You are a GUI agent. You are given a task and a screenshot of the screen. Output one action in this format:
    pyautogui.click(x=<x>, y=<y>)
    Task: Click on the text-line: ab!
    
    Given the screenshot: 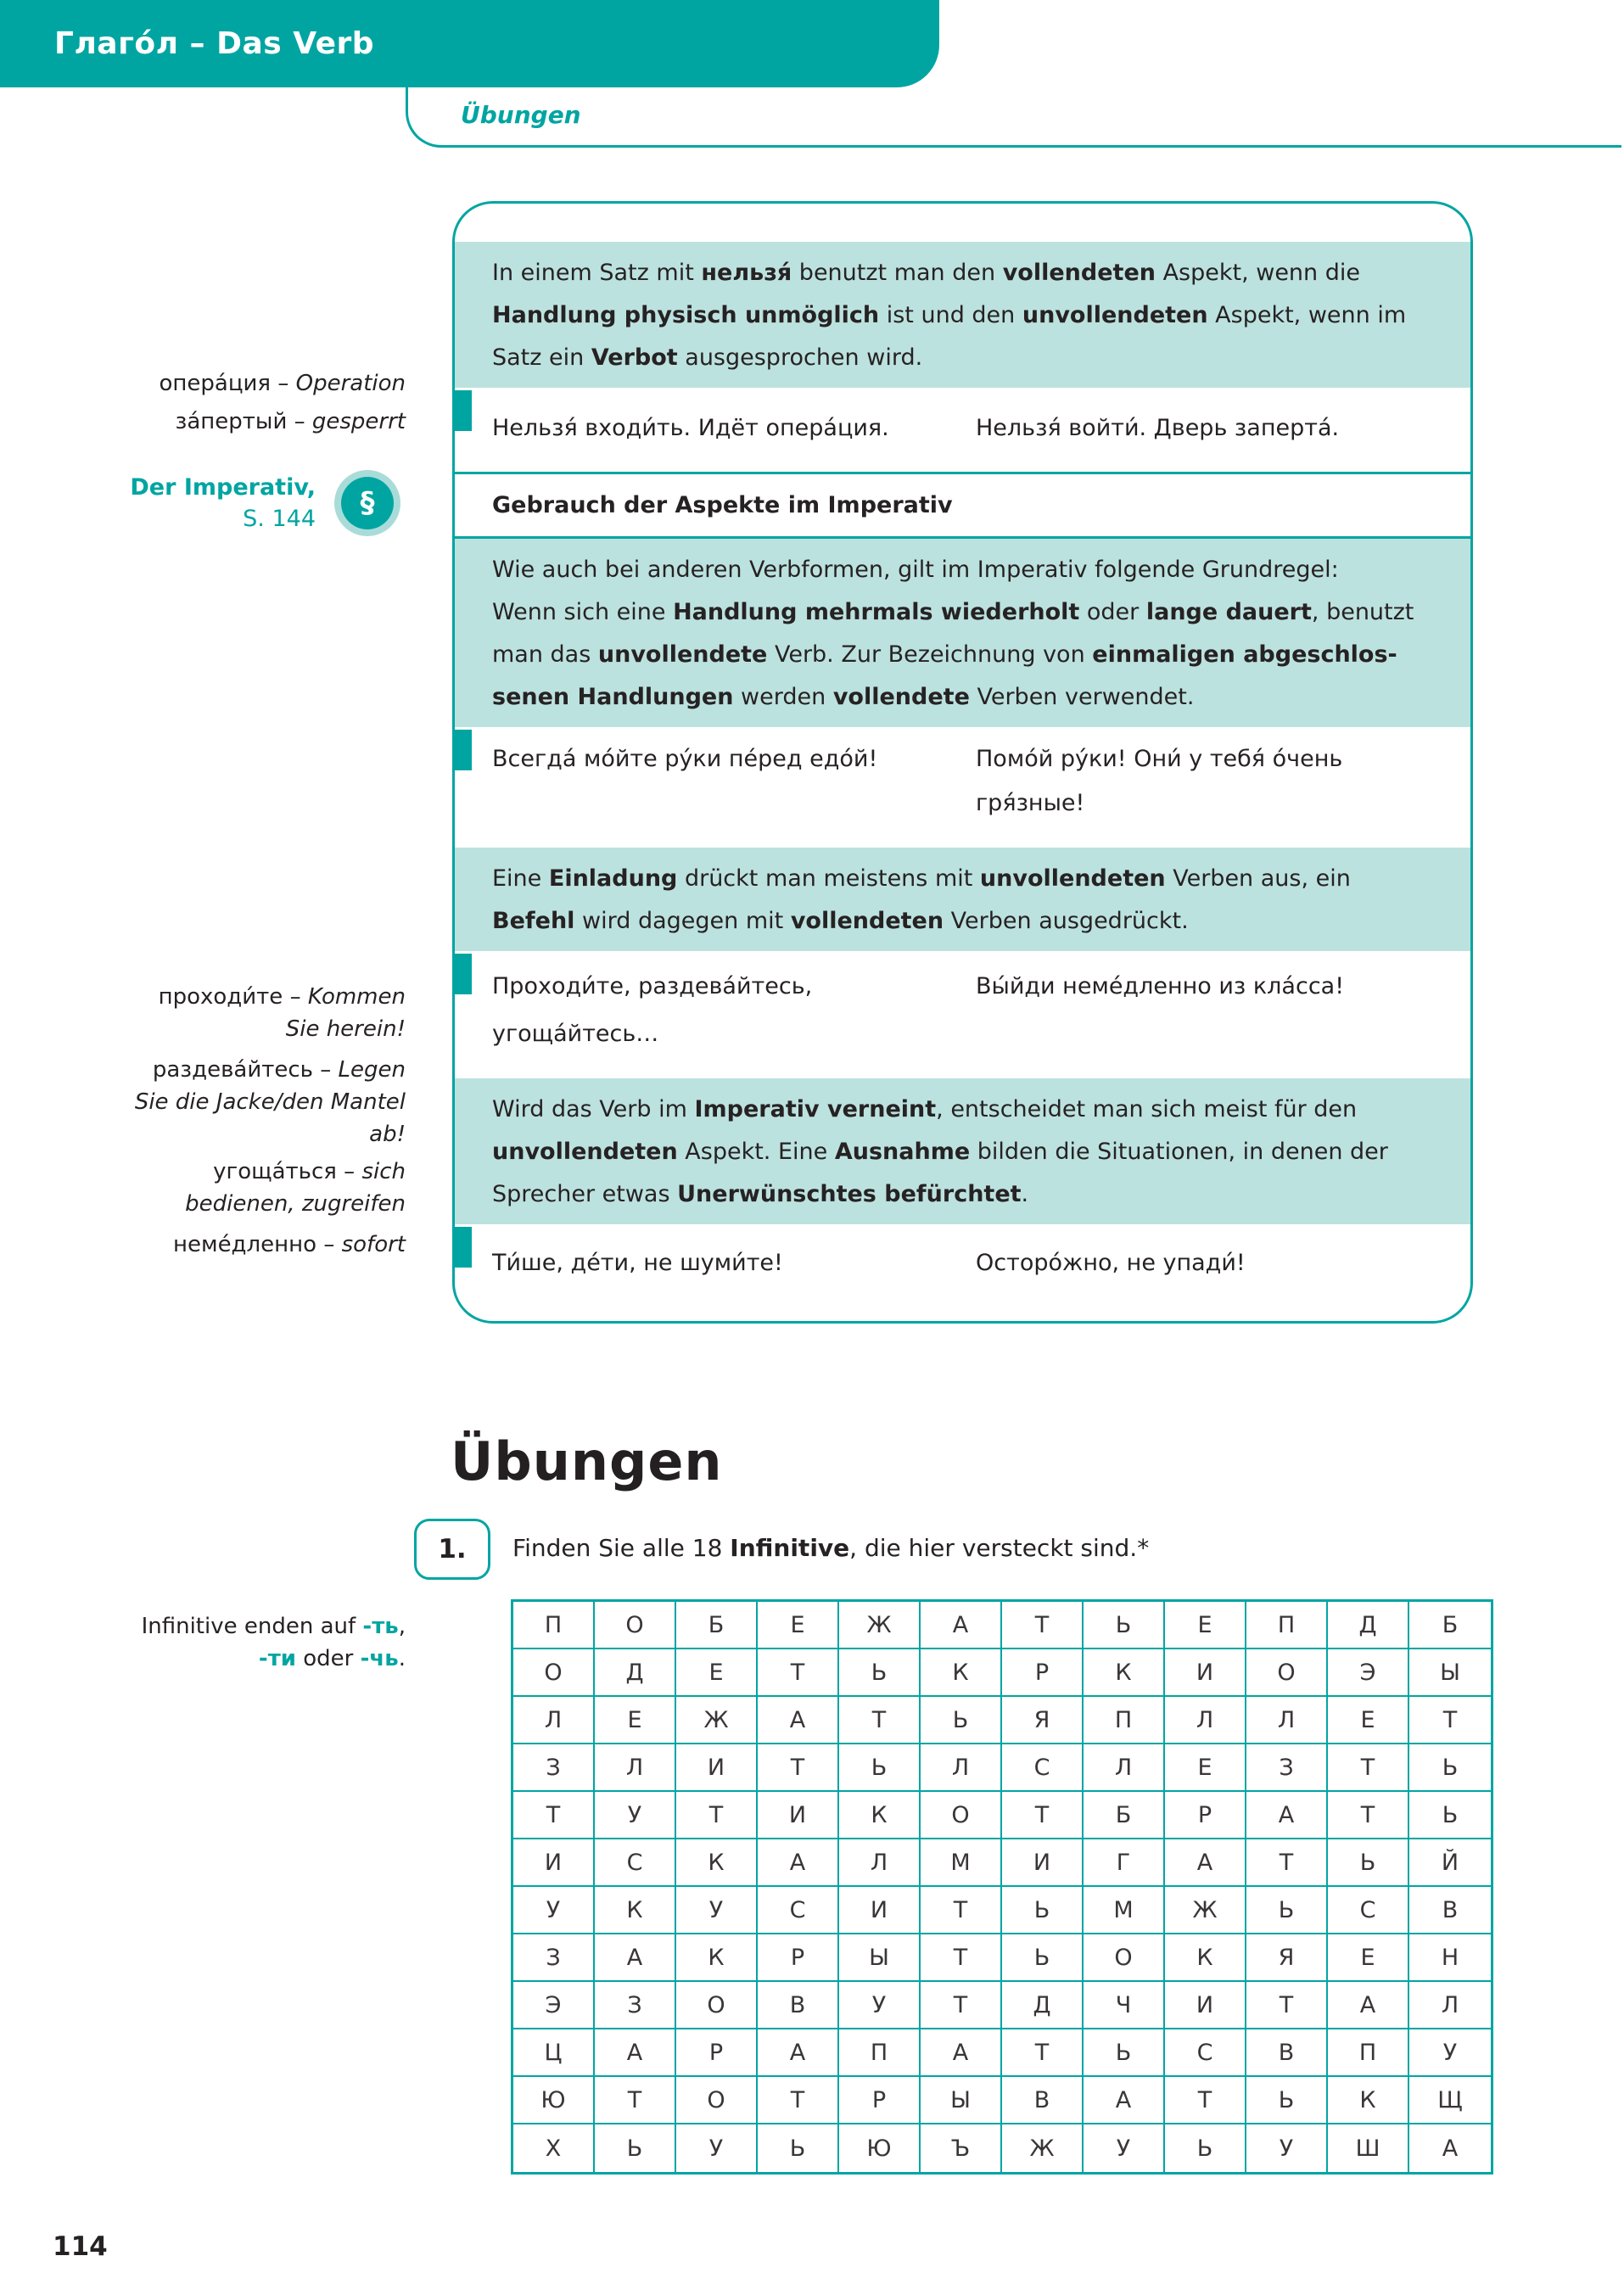 What is the action you would take?
    pyautogui.click(x=388, y=1134)
    